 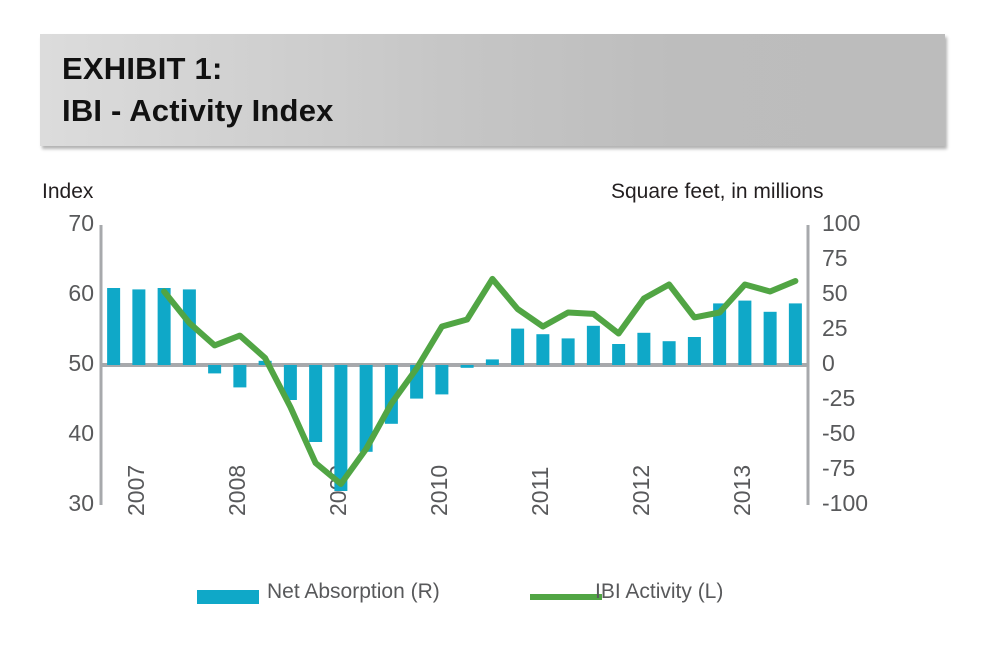 What do you see at coordinates (215, 369) in the screenshot?
I see `bar-2008Q1` at bounding box center [215, 369].